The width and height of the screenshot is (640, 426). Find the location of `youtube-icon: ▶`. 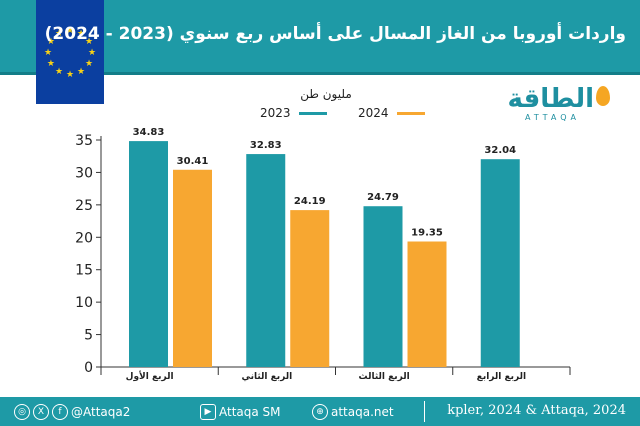

youtube-icon: ▶ is located at coordinates (208, 412).